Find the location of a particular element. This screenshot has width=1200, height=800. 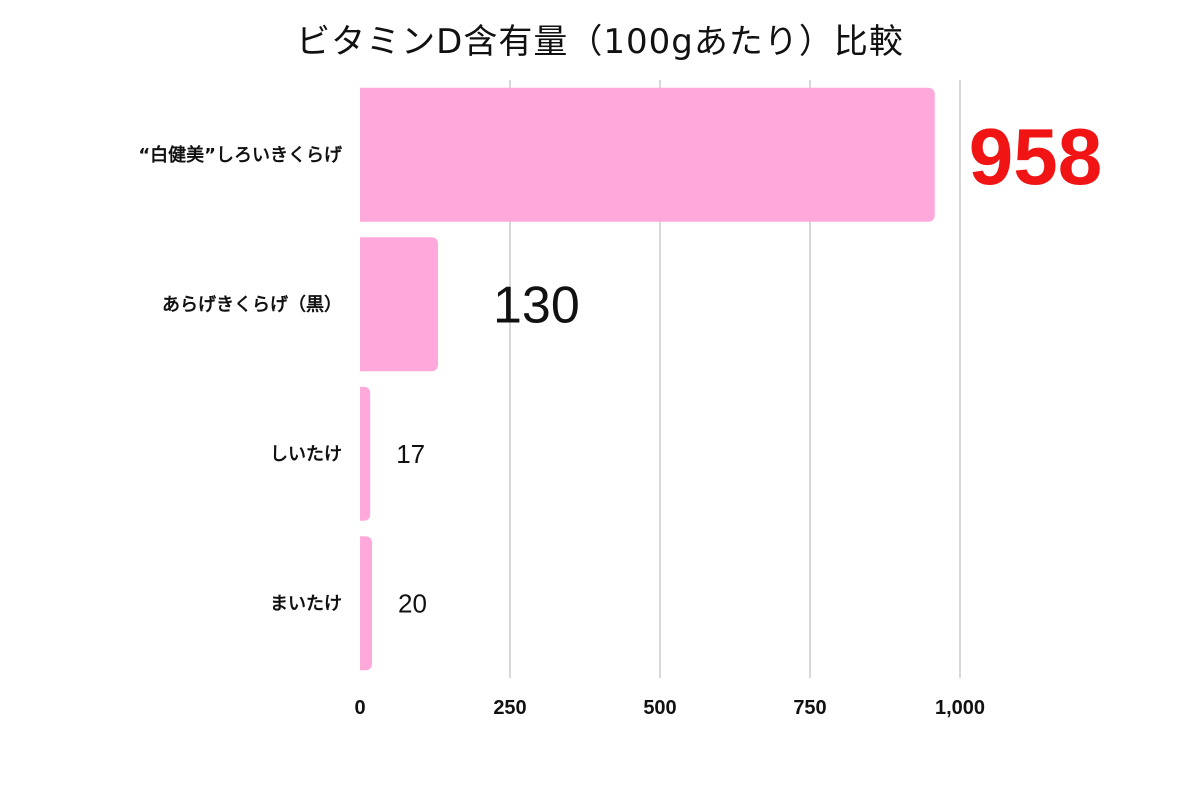

data-label: 17 is located at coordinates (410, 454).